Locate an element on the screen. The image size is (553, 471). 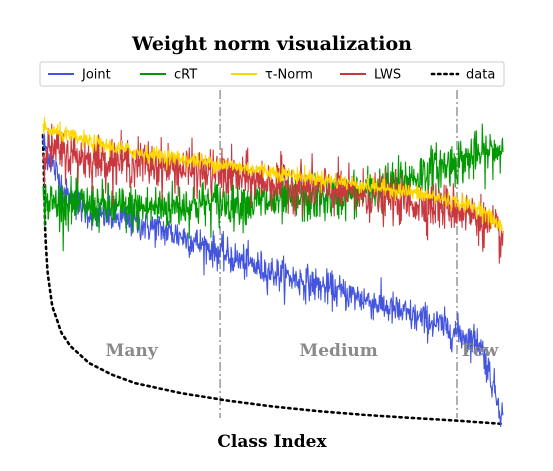
legend-label-tau-norm: τ-Norm is located at coordinates (289, 75).